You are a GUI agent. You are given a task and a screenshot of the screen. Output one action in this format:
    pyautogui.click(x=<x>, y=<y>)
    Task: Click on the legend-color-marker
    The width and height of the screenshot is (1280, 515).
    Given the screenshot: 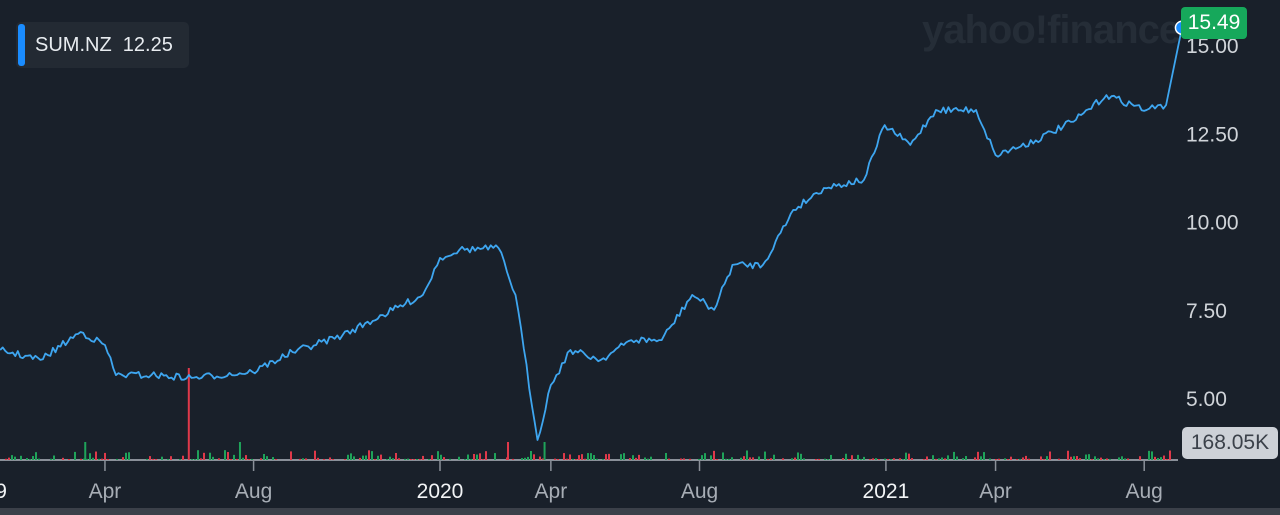 What is the action you would take?
    pyautogui.click(x=21, y=45)
    